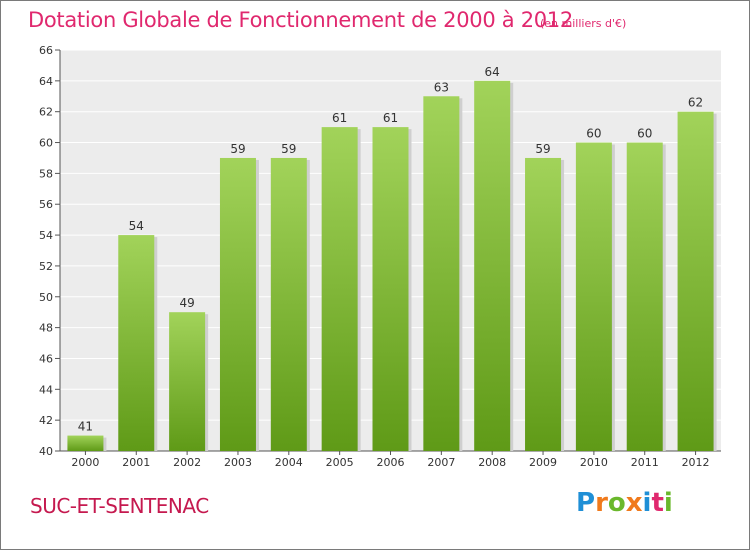 This screenshot has height=550, width=750. Describe the element at coordinates (46, 235) in the screenshot. I see `y-tick-label: 54` at that location.